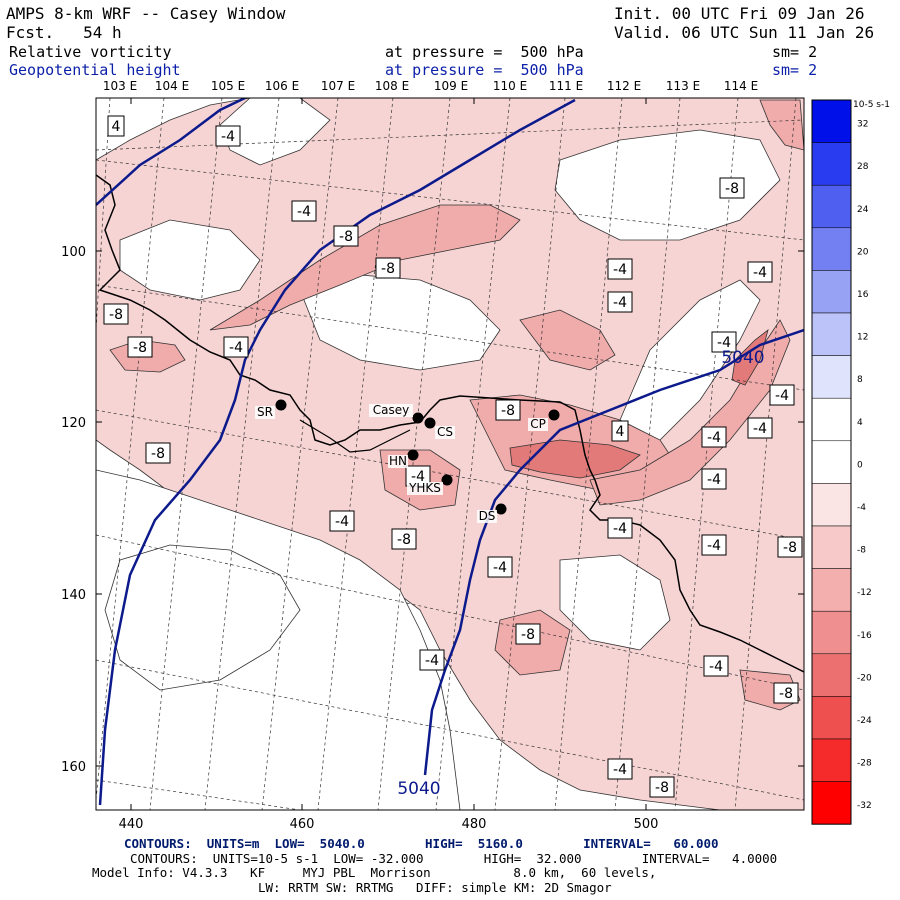  Describe the element at coordinates (228, 86) in the screenshot. I see `lon-label: 105 E` at that location.